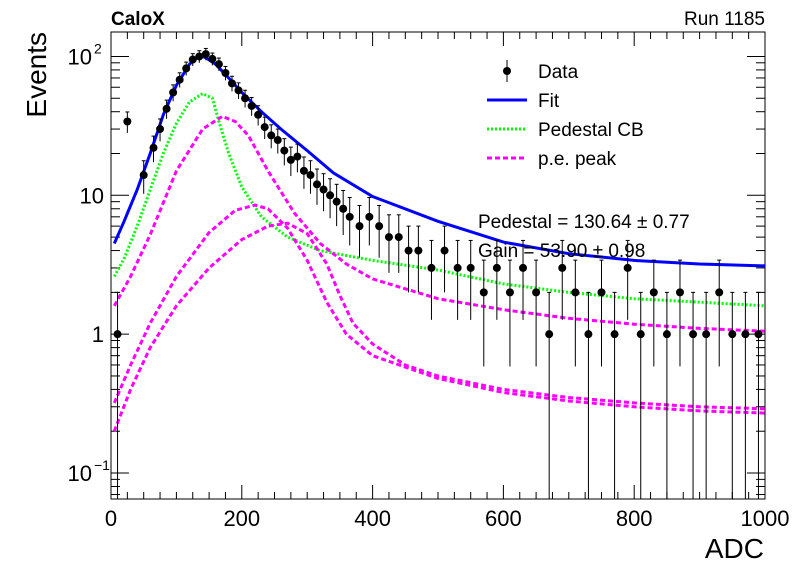  I want to click on fit-result-pedestal: Pedestal = 130.64 ± 0.77, so click(584, 222).